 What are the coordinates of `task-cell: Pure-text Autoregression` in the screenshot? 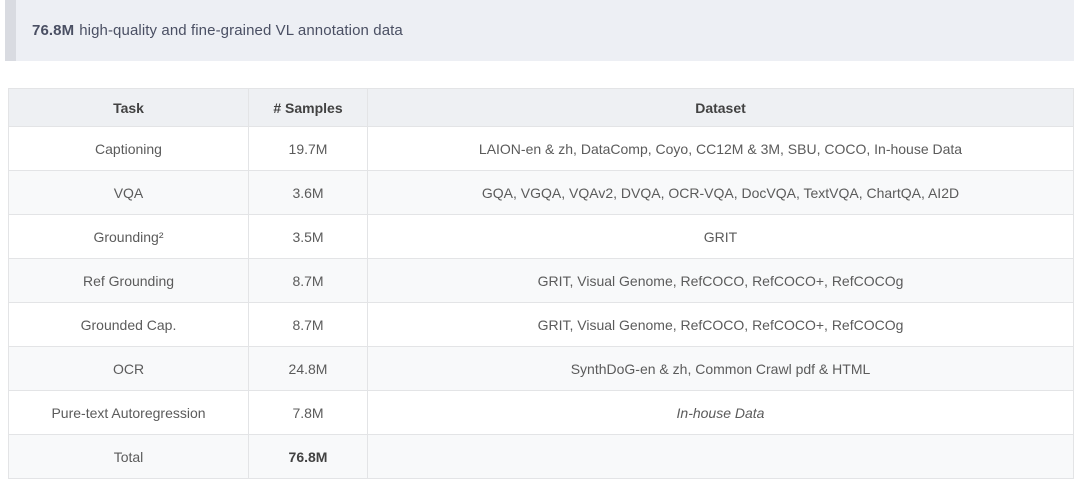 It's located at (128, 412).